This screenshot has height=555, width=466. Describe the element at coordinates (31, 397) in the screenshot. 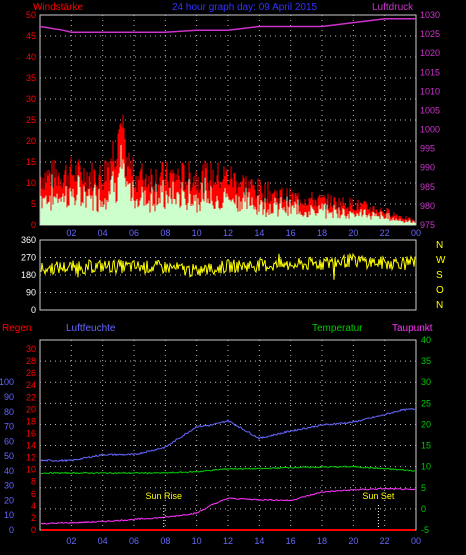

I see `rain-tick-label: 22` at that location.